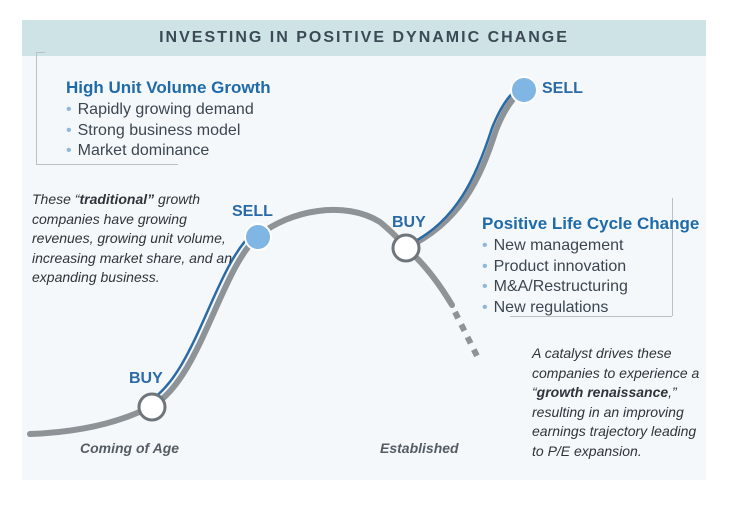 The height and width of the screenshot is (506, 733). I want to click on list-item: • Strong business model, so click(153, 130).